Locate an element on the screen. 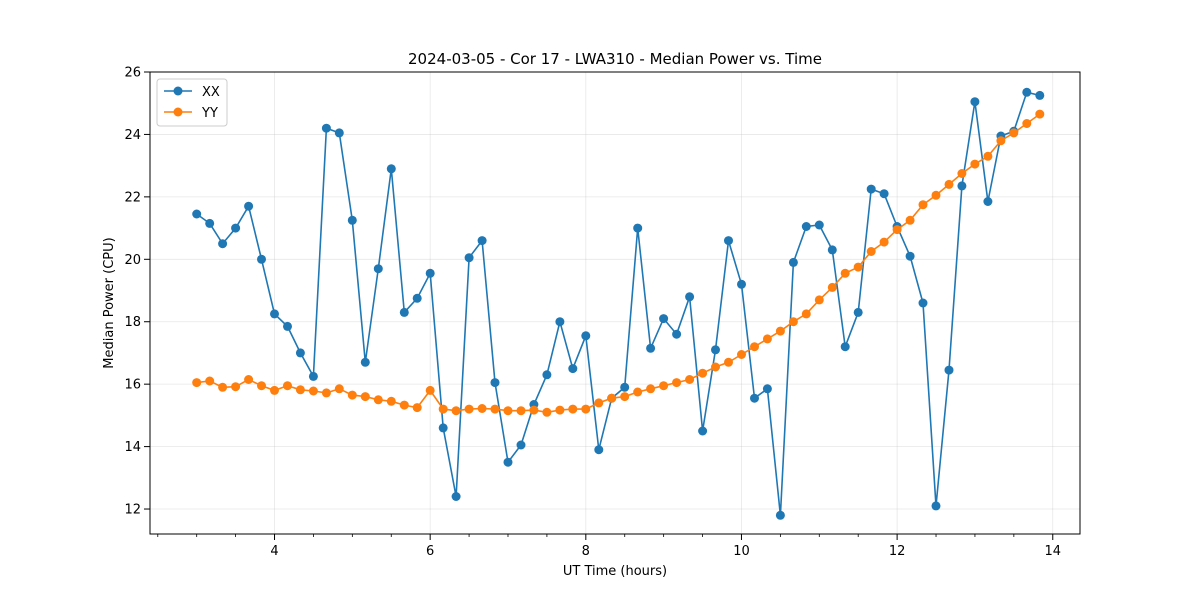 The height and width of the screenshot is (600, 1200). x-tick-label: 12 is located at coordinates (897, 551).